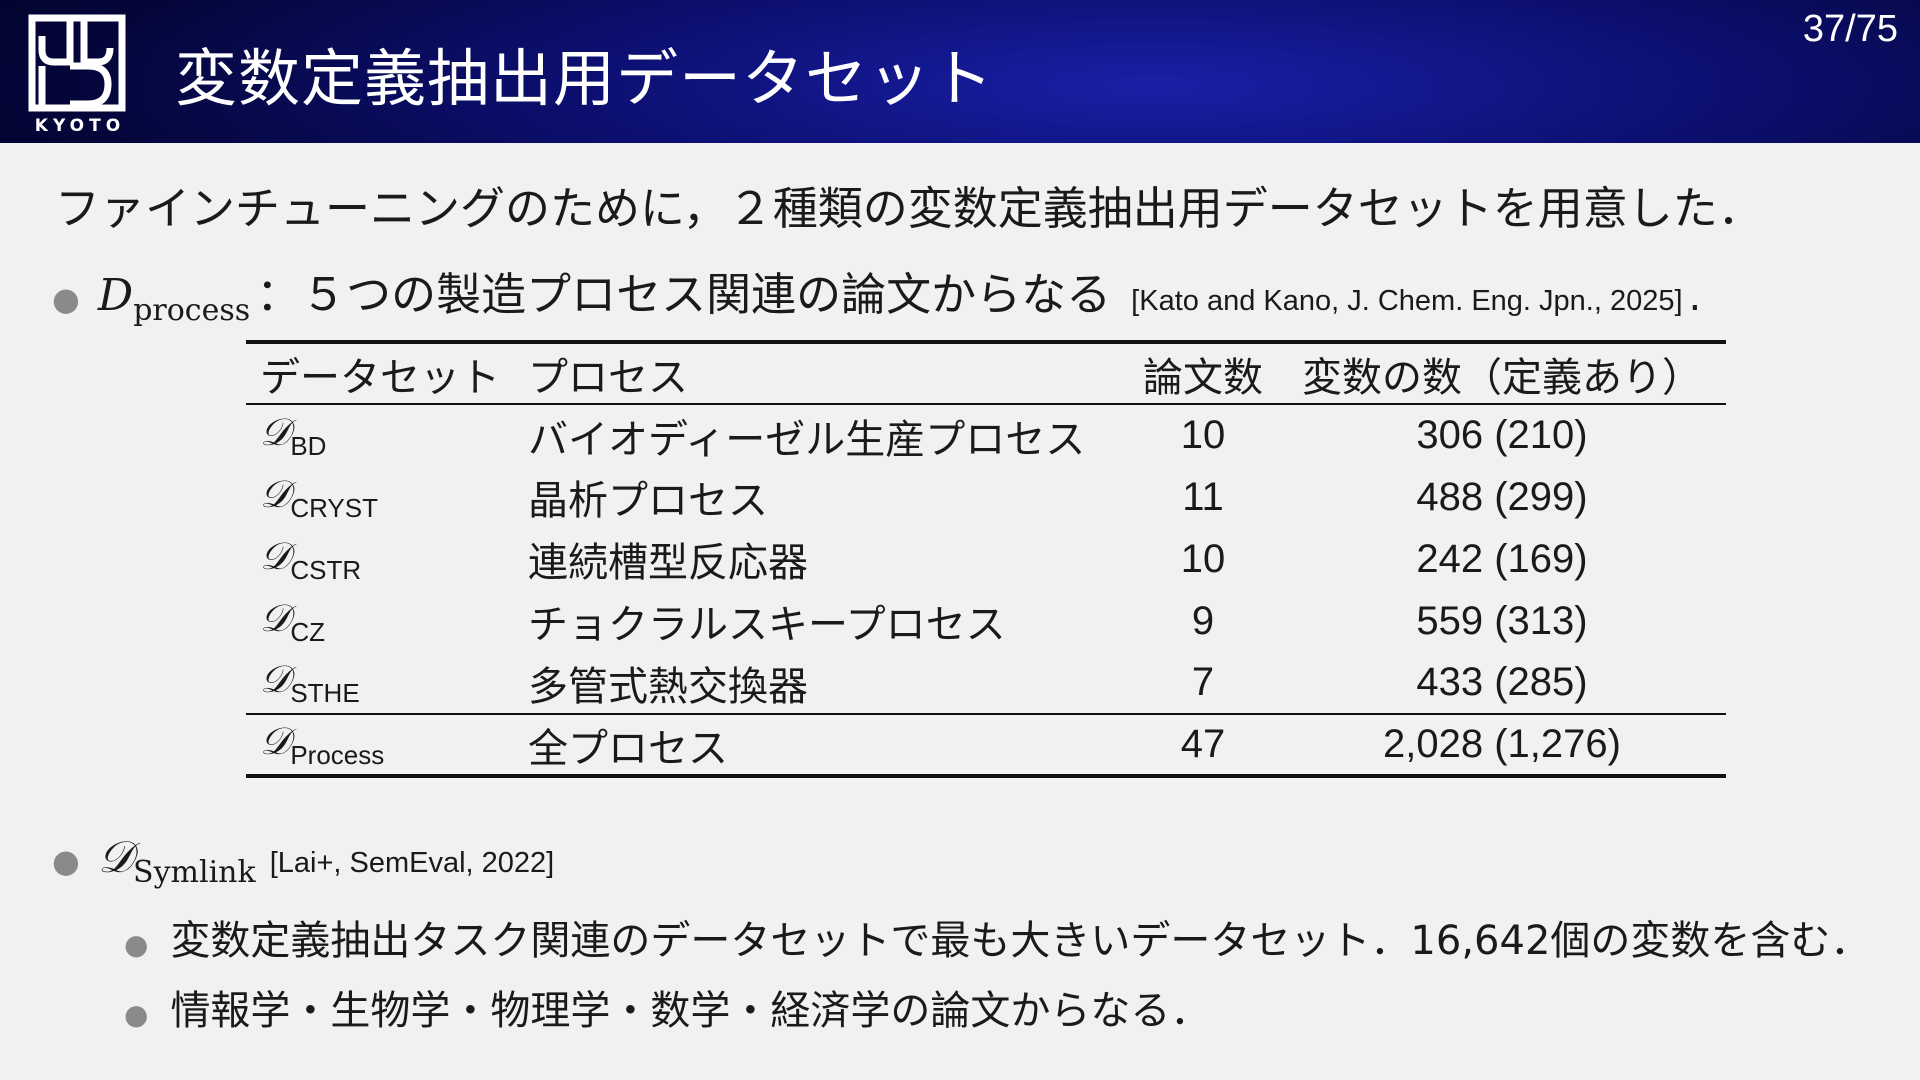 Image resolution: width=1920 pixels, height=1080 pixels. What do you see at coordinates (1502, 620) in the screenshot?
I see `variables-cell: 559 (313)` at bounding box center [1502, 620].